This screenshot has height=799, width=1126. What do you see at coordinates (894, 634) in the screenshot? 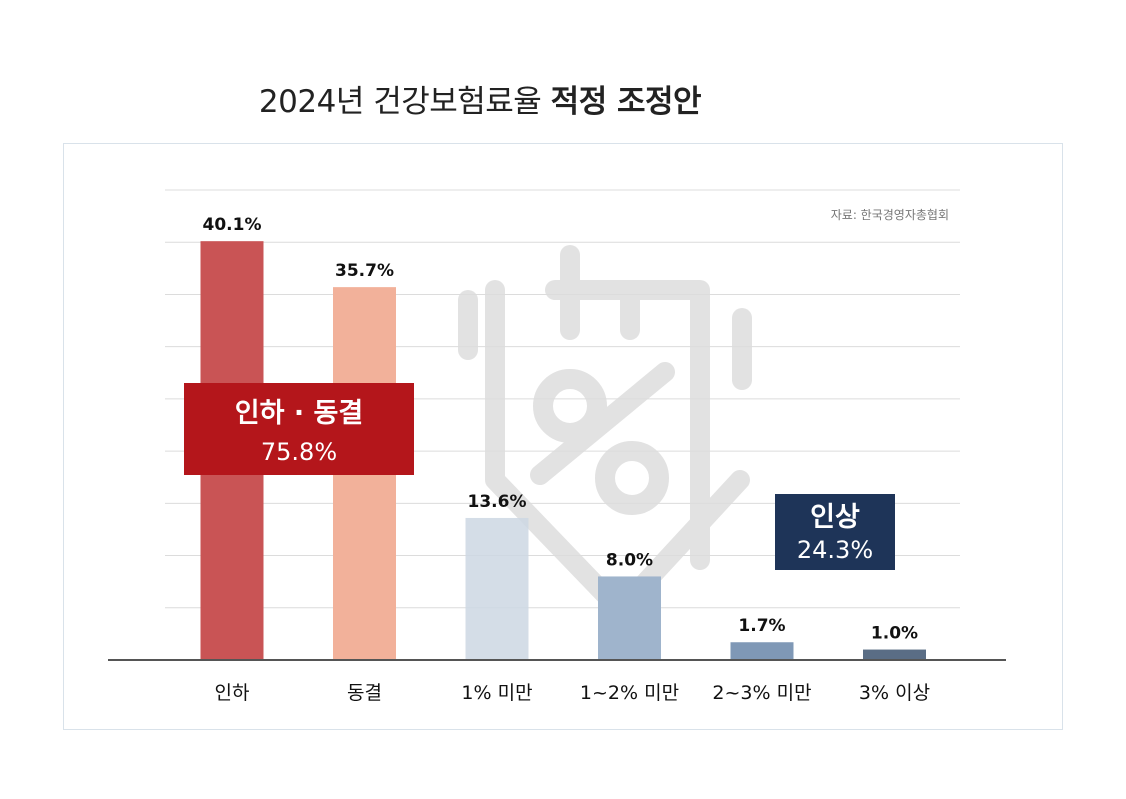
I see `value-label: 1.0%` at bounding box center [894, 634].